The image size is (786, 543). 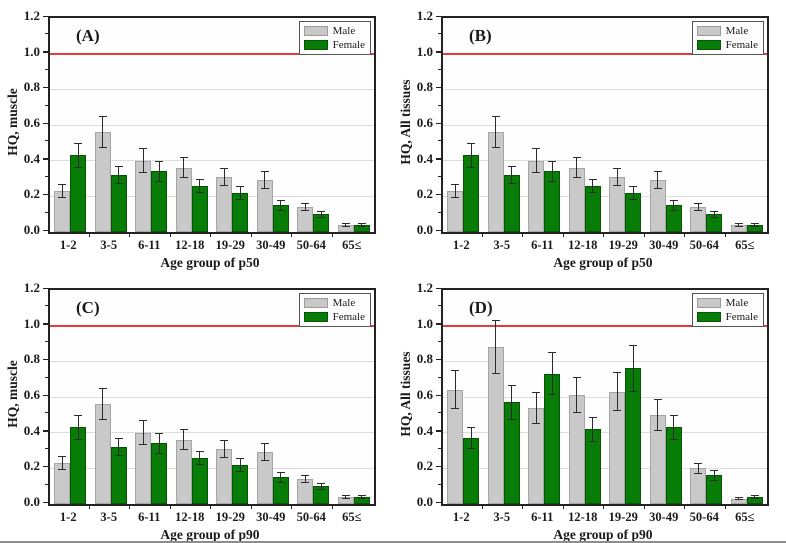 What do you see at coordinates (31, 51) in the screenshot?
I see `y-tick-label: 1.0` at bounding box center [31, 51].